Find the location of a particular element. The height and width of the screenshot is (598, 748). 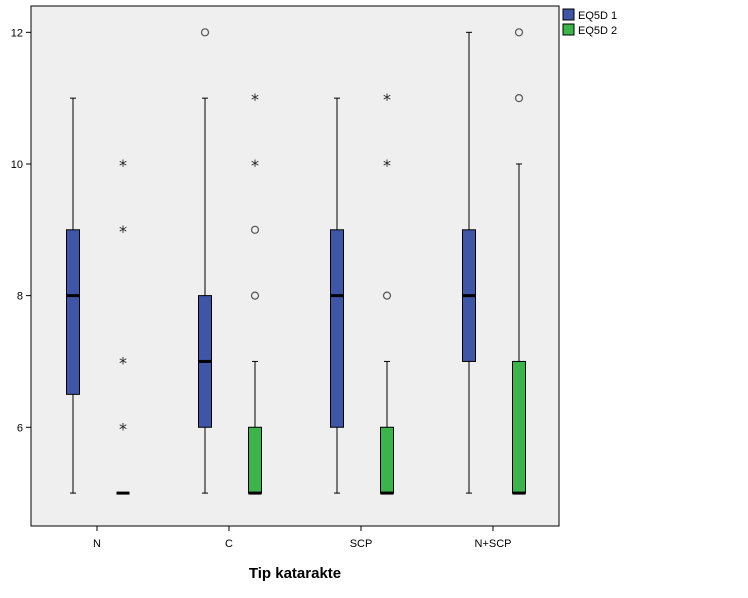

y-axis: 6 8 10 12 is located at coordinates (21, 230).